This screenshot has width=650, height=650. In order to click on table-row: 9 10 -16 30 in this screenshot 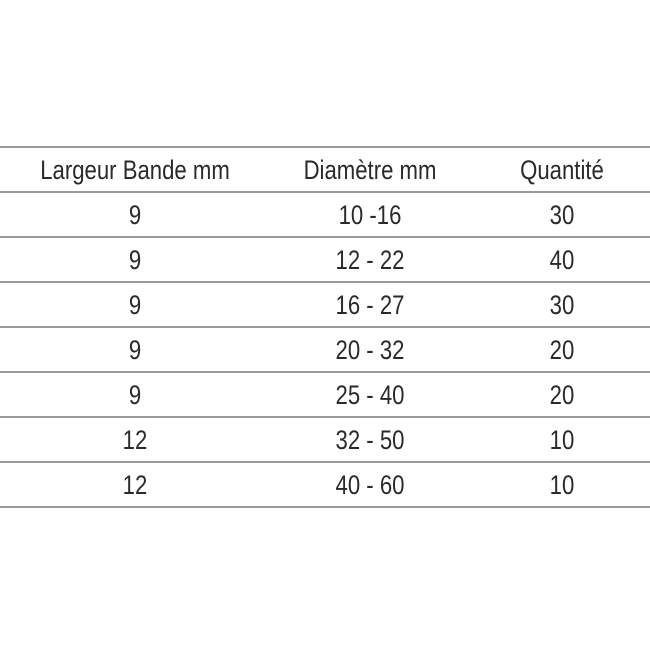, I will do `click(325, 215)`.